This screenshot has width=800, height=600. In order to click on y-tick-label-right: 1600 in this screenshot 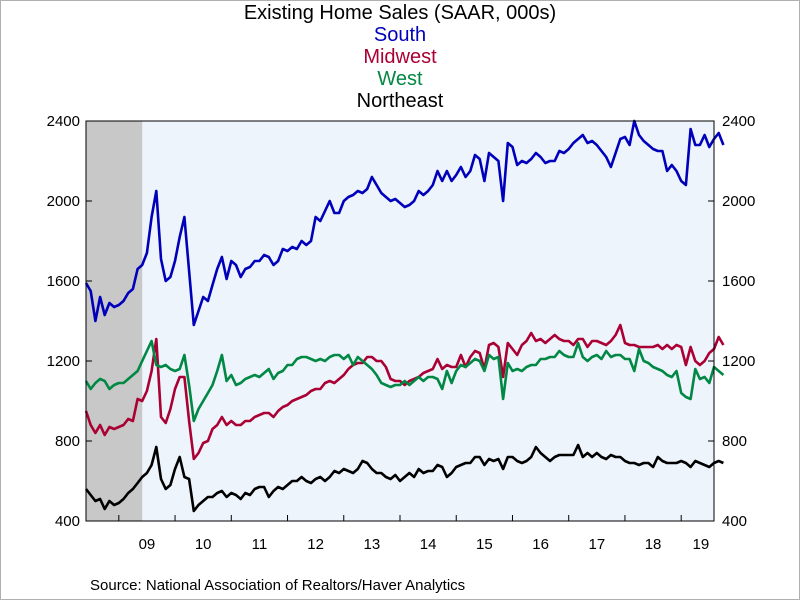, I will do `click(738, 281)`.